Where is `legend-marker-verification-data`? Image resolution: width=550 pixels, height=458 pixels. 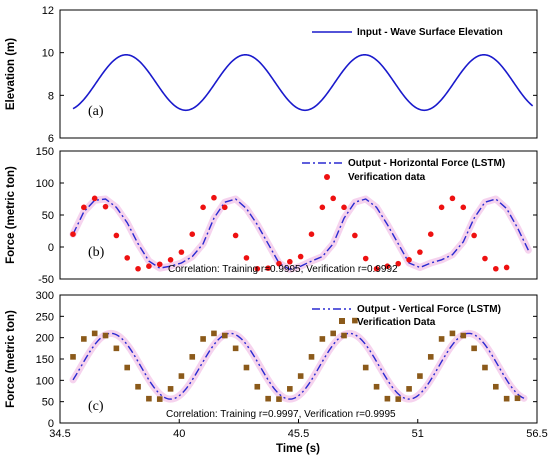
legend-marker-verification-data is located at coordinates (342, 321).